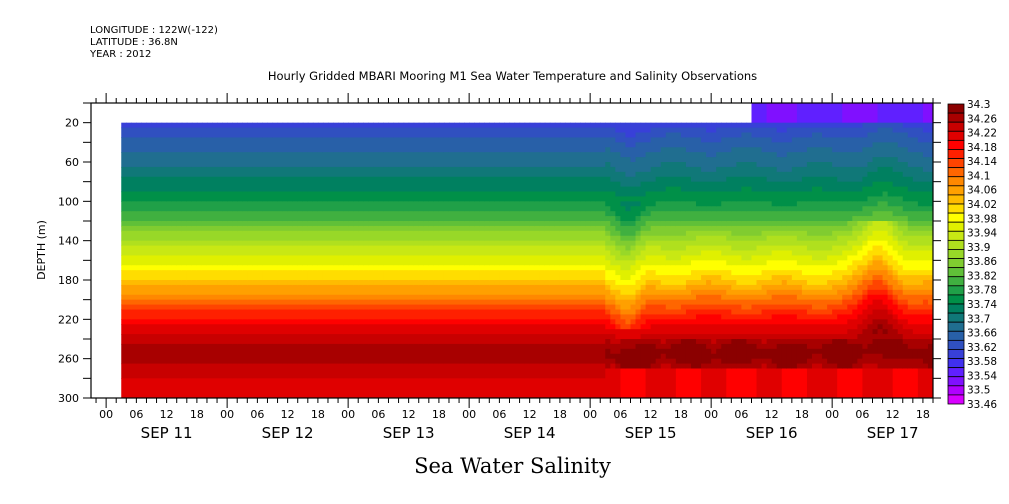 Image resolution: width=1009 pixels, height=504 pixels. I want to click on colorbar-swatch, so click(956, 144).